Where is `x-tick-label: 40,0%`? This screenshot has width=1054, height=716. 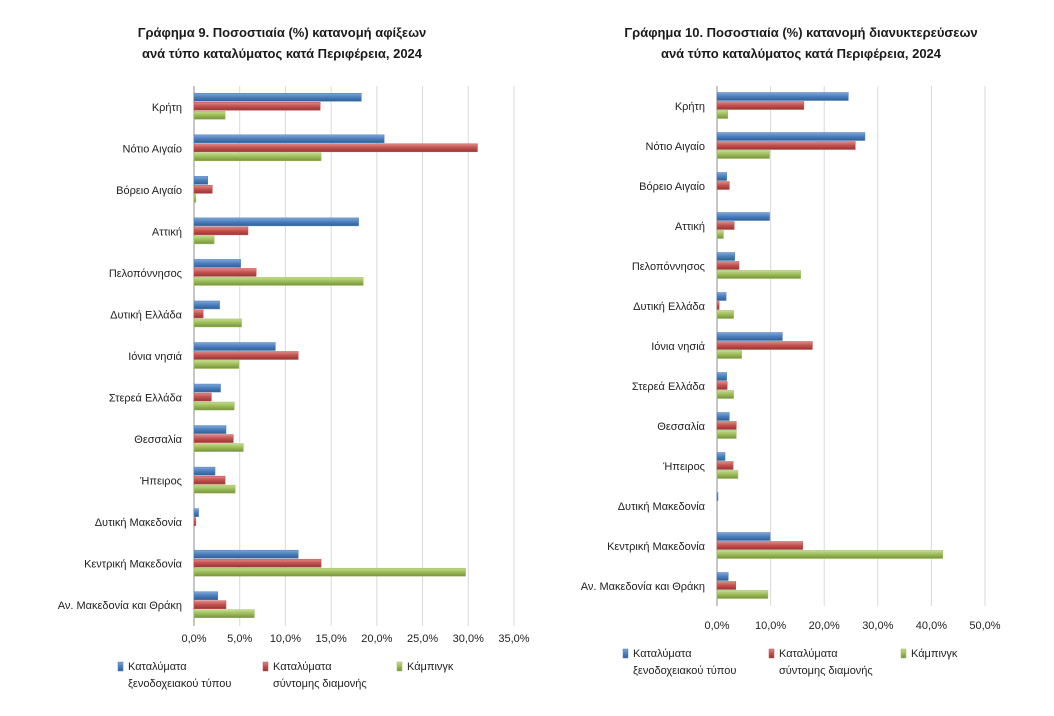
x-tick-label: 40,0% is located at coordinates (931, 626).